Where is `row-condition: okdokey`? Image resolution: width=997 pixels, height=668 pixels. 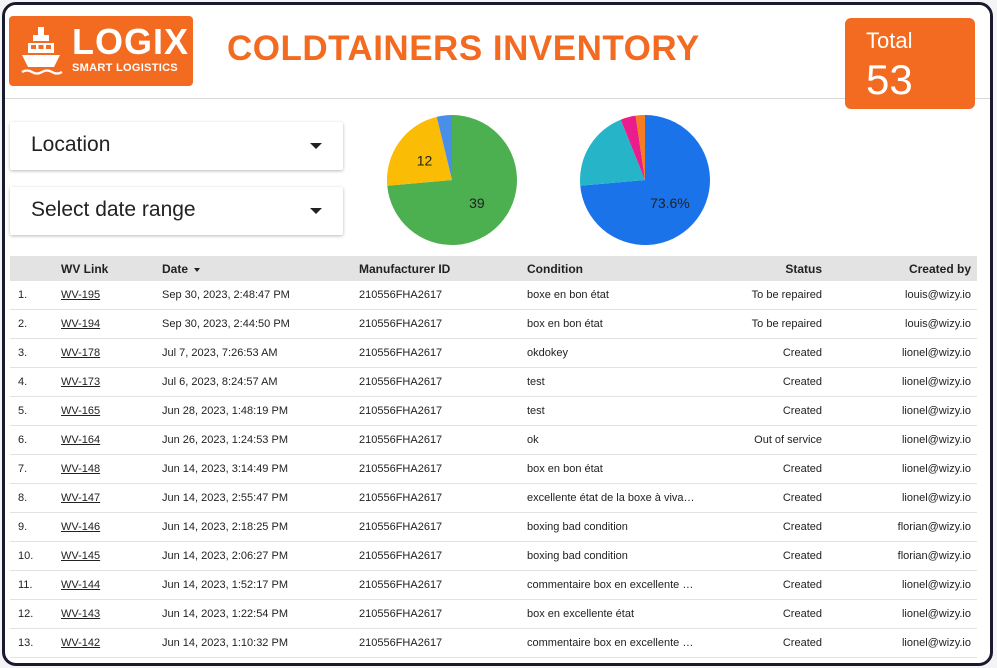
row-condition: okdokey is located at coordinates (547, 353).